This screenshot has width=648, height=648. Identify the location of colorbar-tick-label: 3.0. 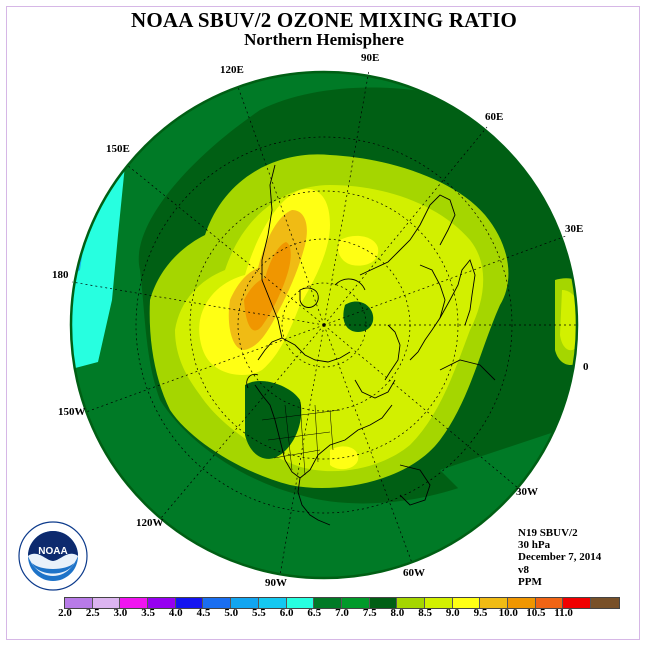
(120, 613).